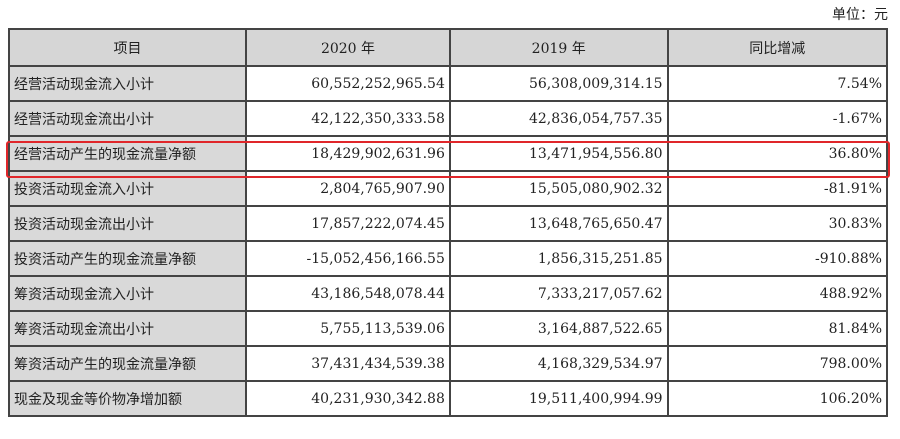 The height and width of the screenshot is (439, 900). I want to click on row-label: 投资活动现金流入小计, so click(127, 188).